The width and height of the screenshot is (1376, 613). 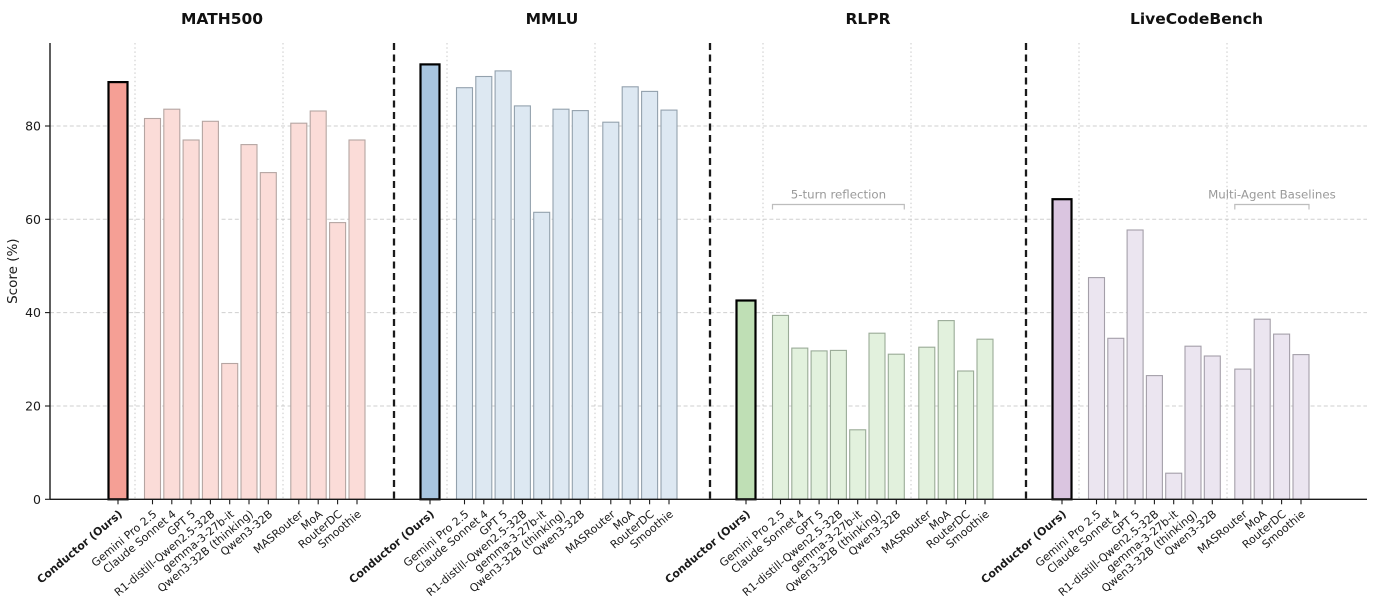 What do you see at coordinates (1135, 364) in the screenshot?
I see `bar-gpt-5-livecodebench` at bounding box center [1135, 364].